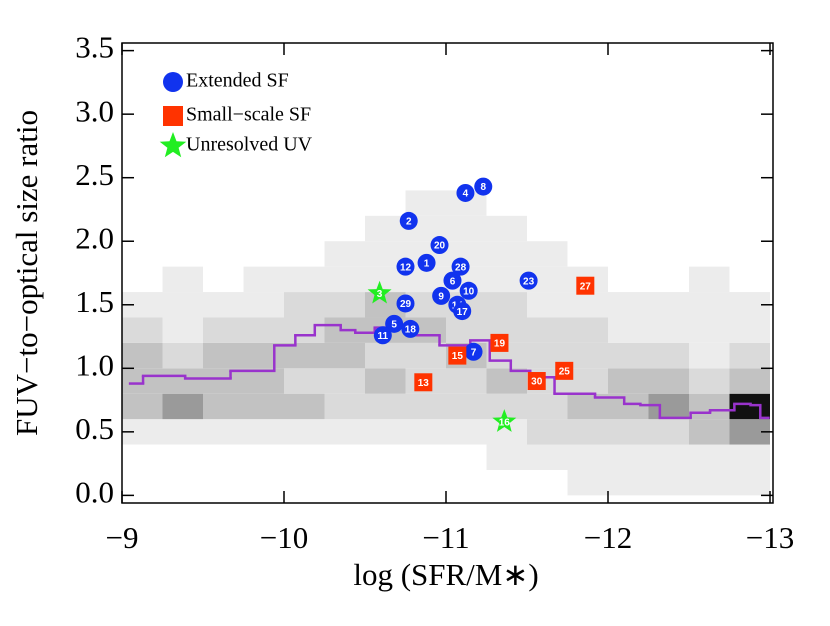 This screenshot has height=626, width=830. What do you see at coordinates (237, 81) in the screenshot?
I see `legend-label: Extended SF` at bounding box center [237, 81].